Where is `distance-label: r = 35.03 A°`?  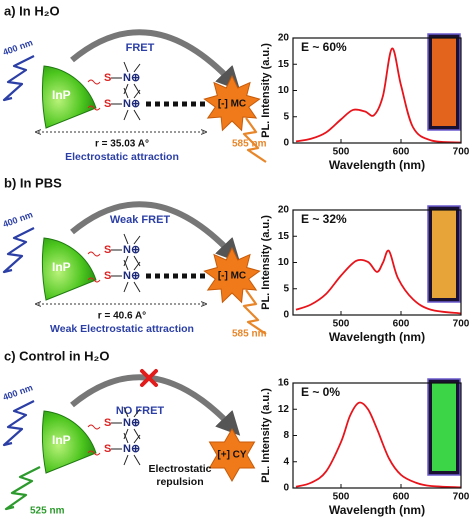 distance-label: r = 35.03 A° is located at coordinates (122, 144).